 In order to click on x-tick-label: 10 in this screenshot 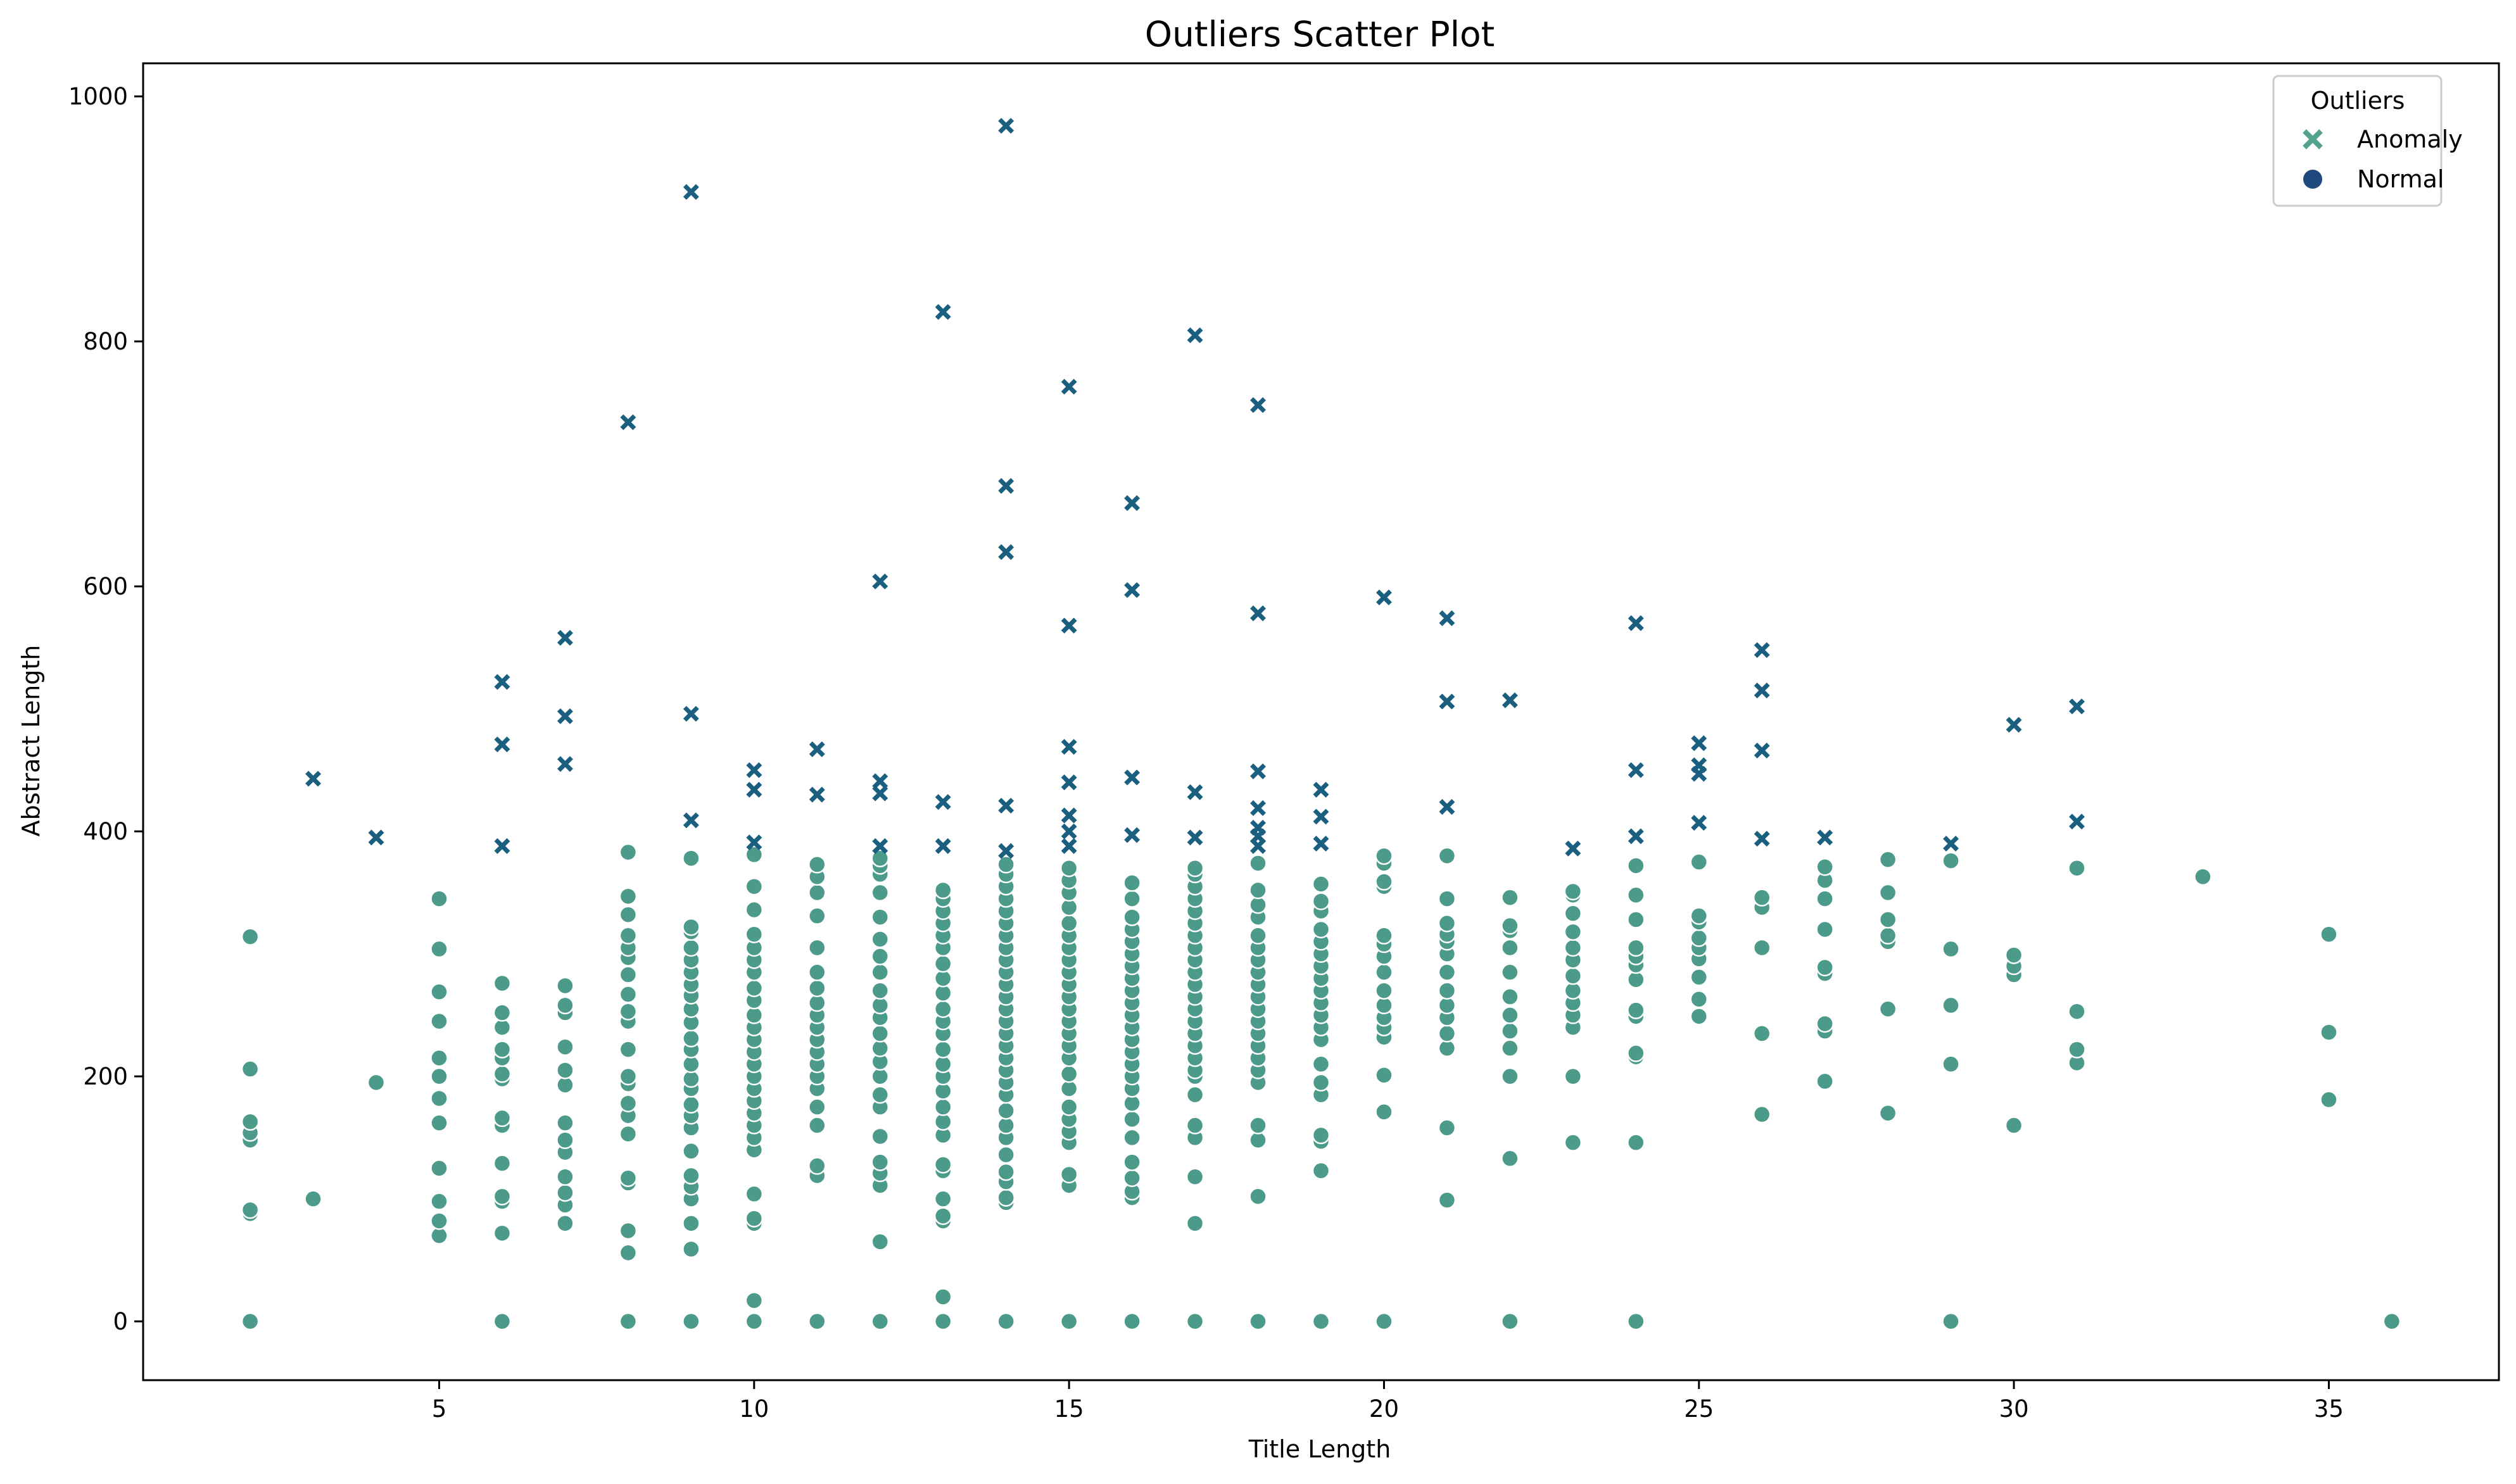, I will do `click(754, 1409)`.